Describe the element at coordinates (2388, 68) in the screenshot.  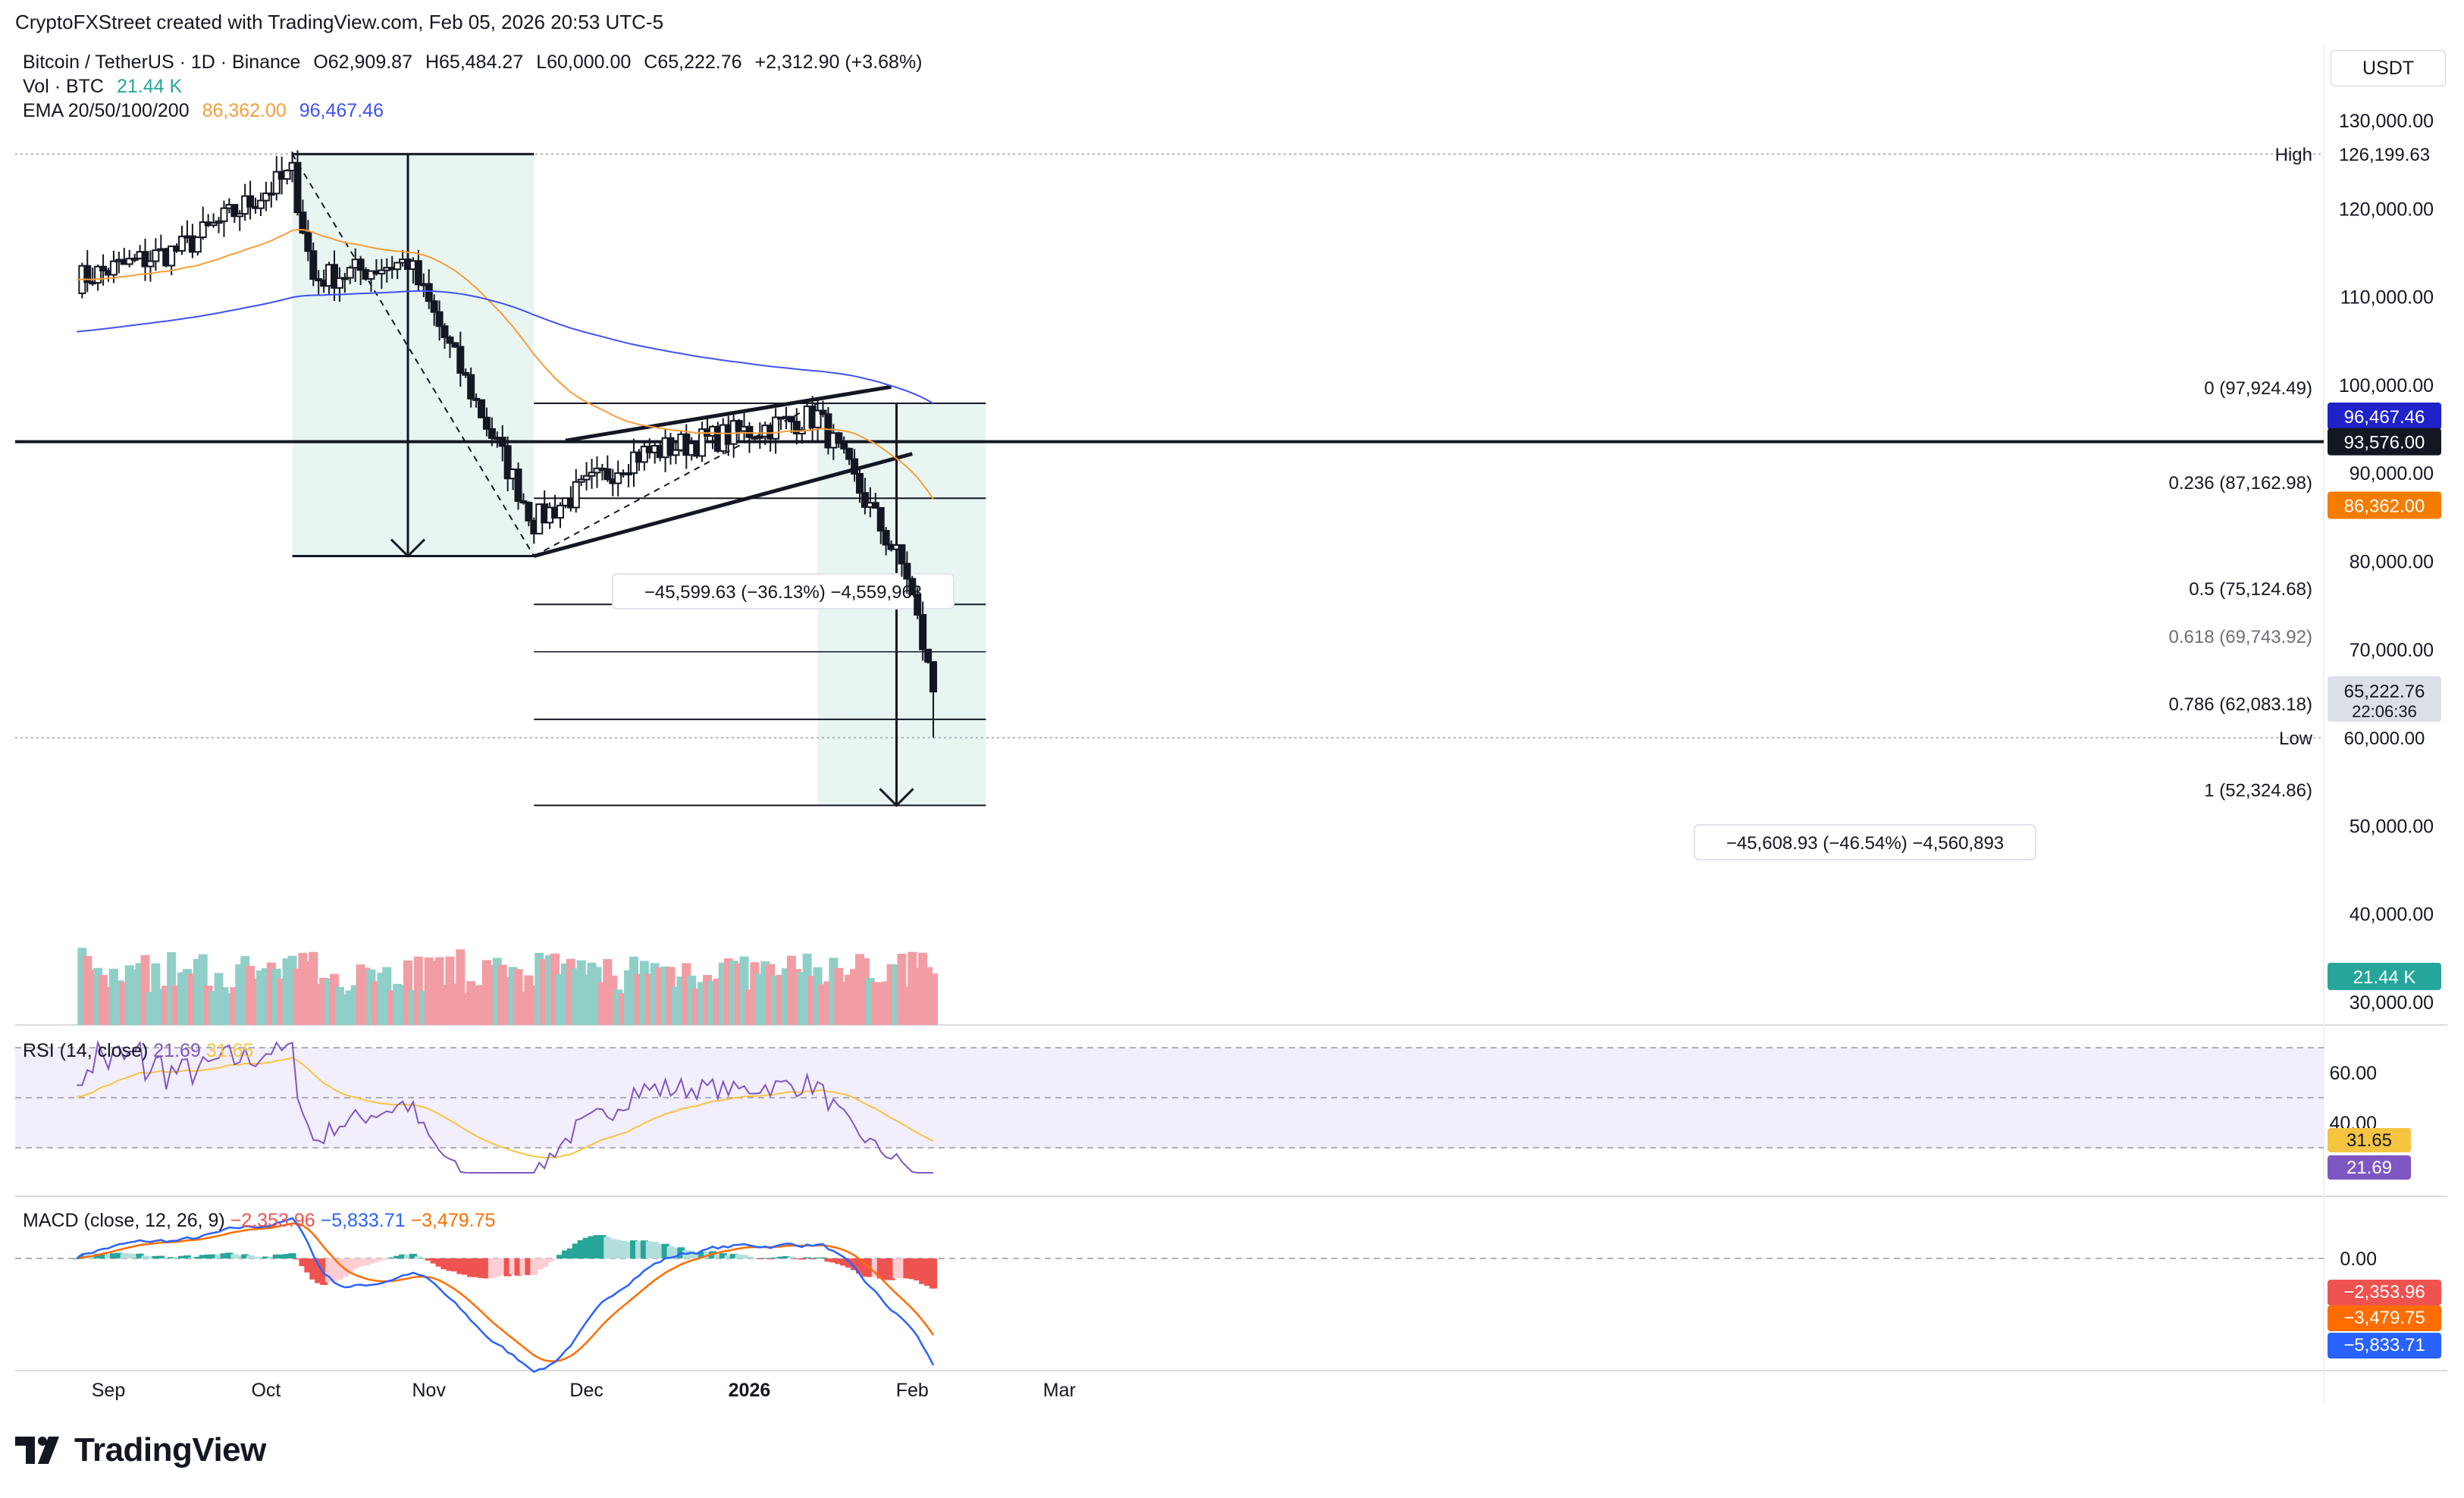
I see `currency-selector: USDT` at that location.